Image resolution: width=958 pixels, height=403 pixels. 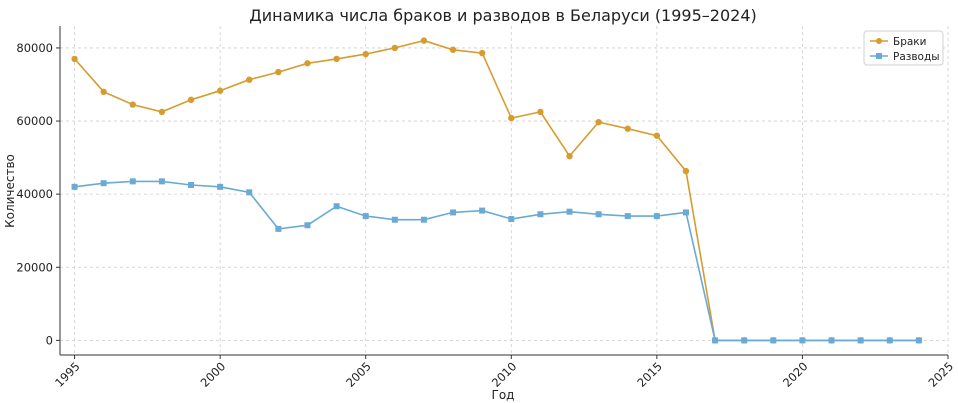 I want to click on x-tick-label: 1995, so click(x=67, y=374).